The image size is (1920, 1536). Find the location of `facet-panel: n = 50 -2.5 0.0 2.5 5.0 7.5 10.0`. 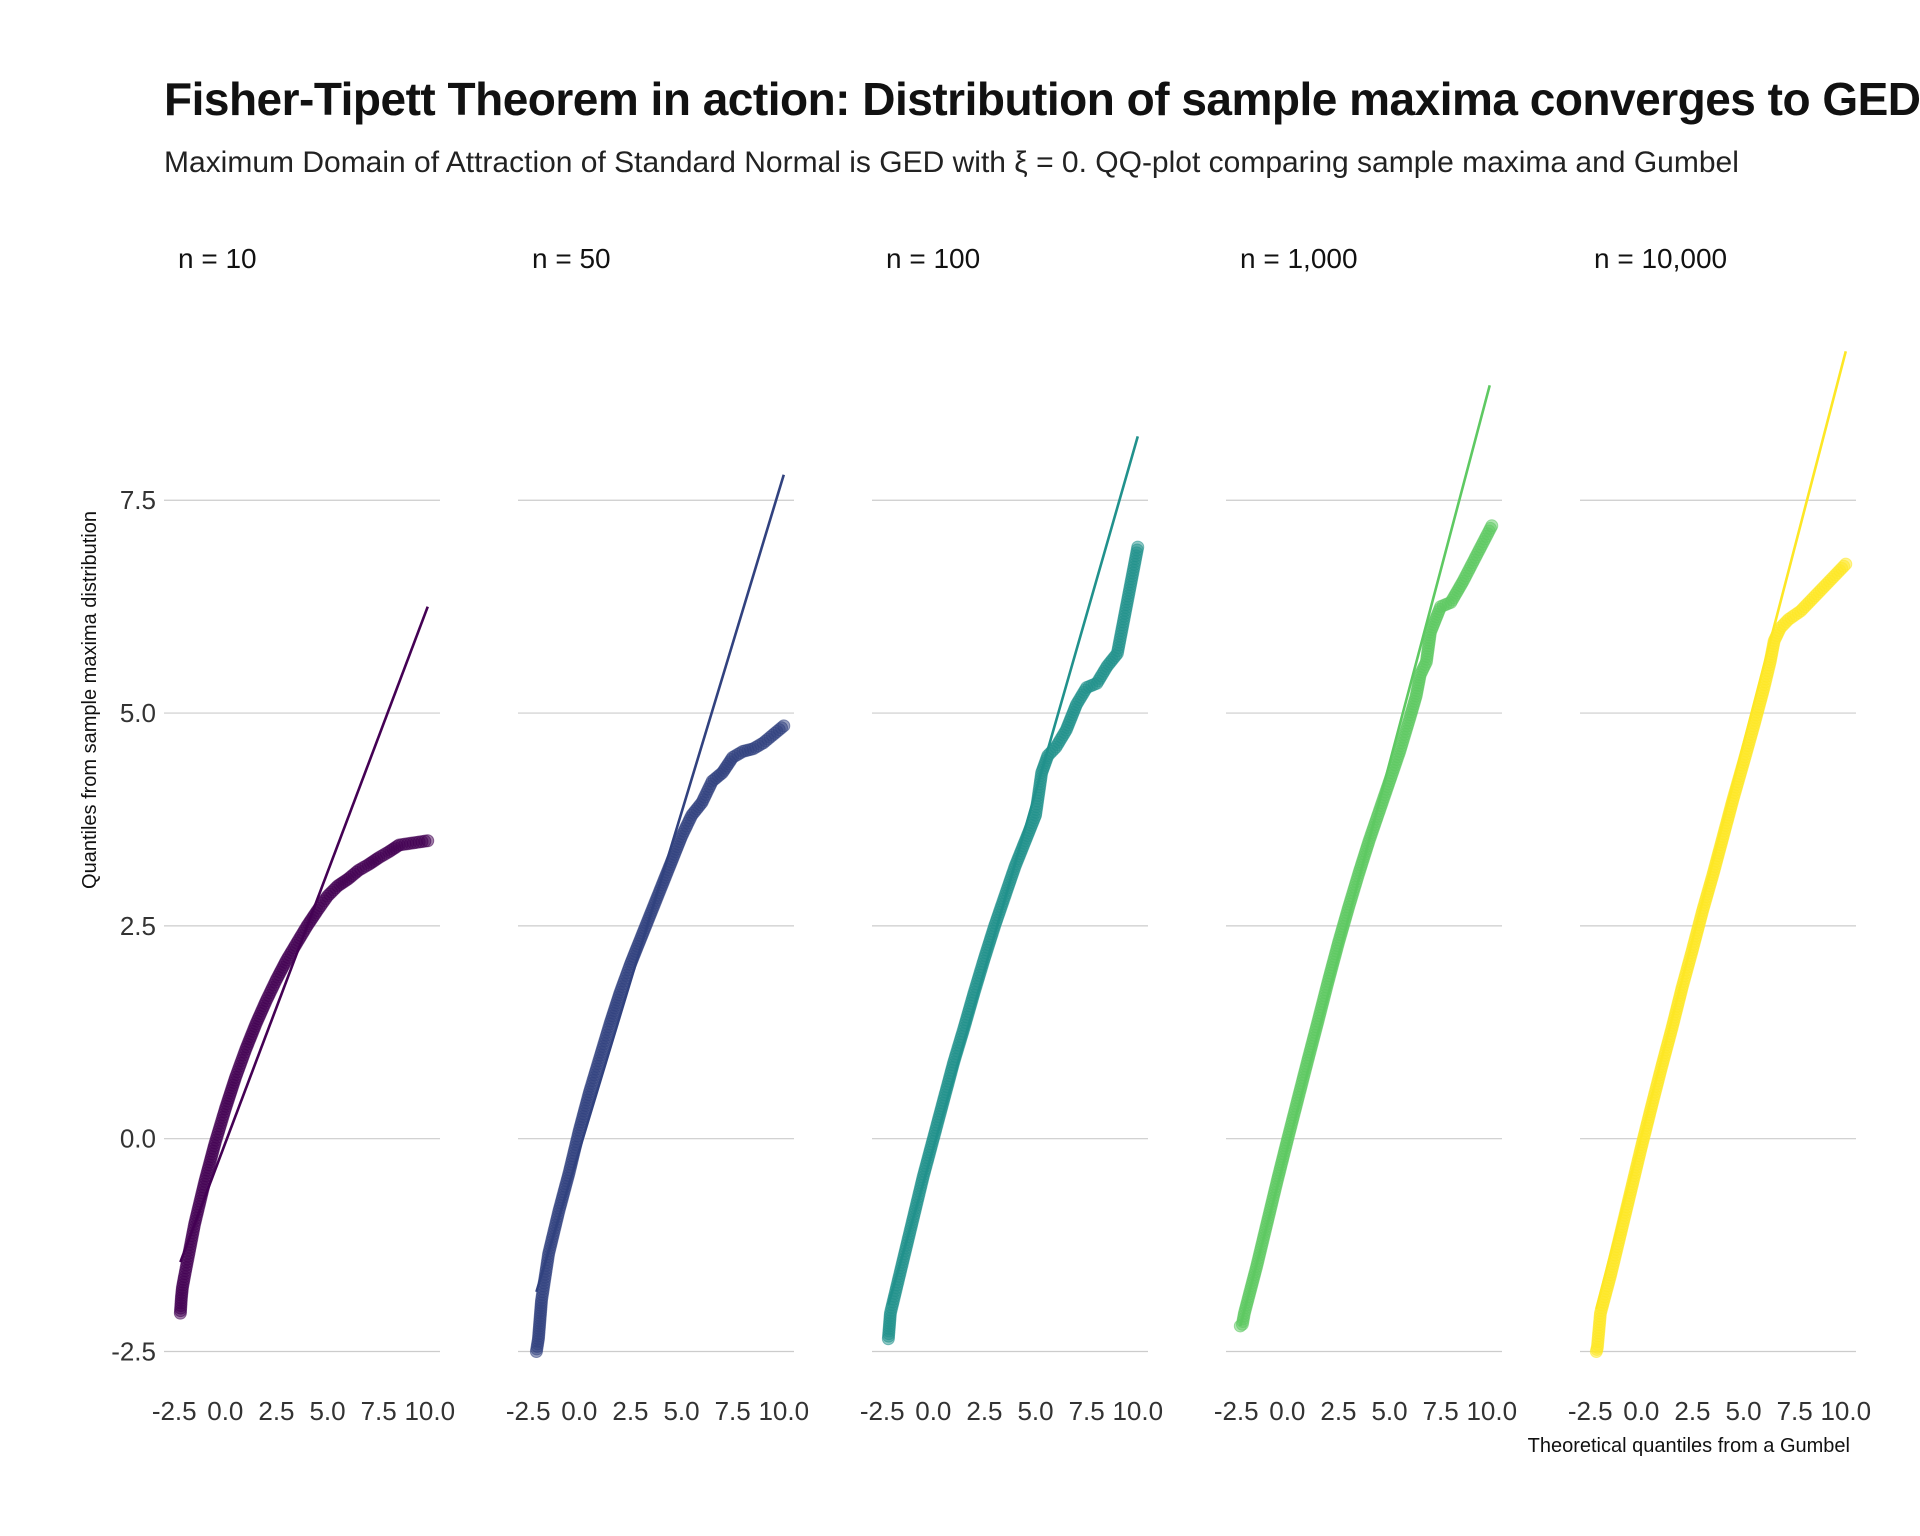

facet-panel: n = 50 -2.5 0.0 2.5 5.0 7.5 10.0 is located at coordinates (657, 834).